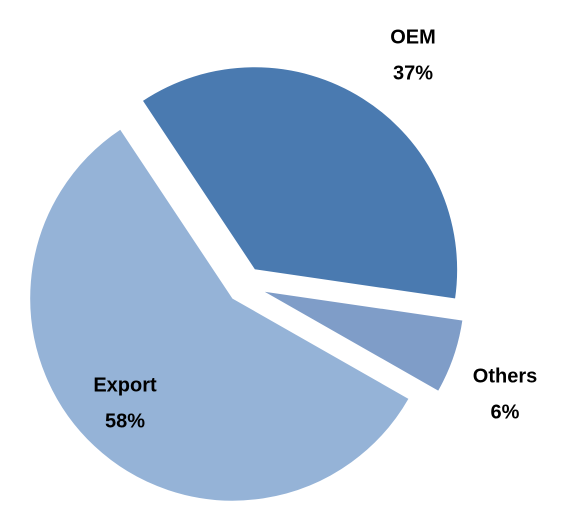 The image size is (566, 505). Describe the element at coordinates (413, 37) in the screenshot. I see `slice-label: OEM` at that location.